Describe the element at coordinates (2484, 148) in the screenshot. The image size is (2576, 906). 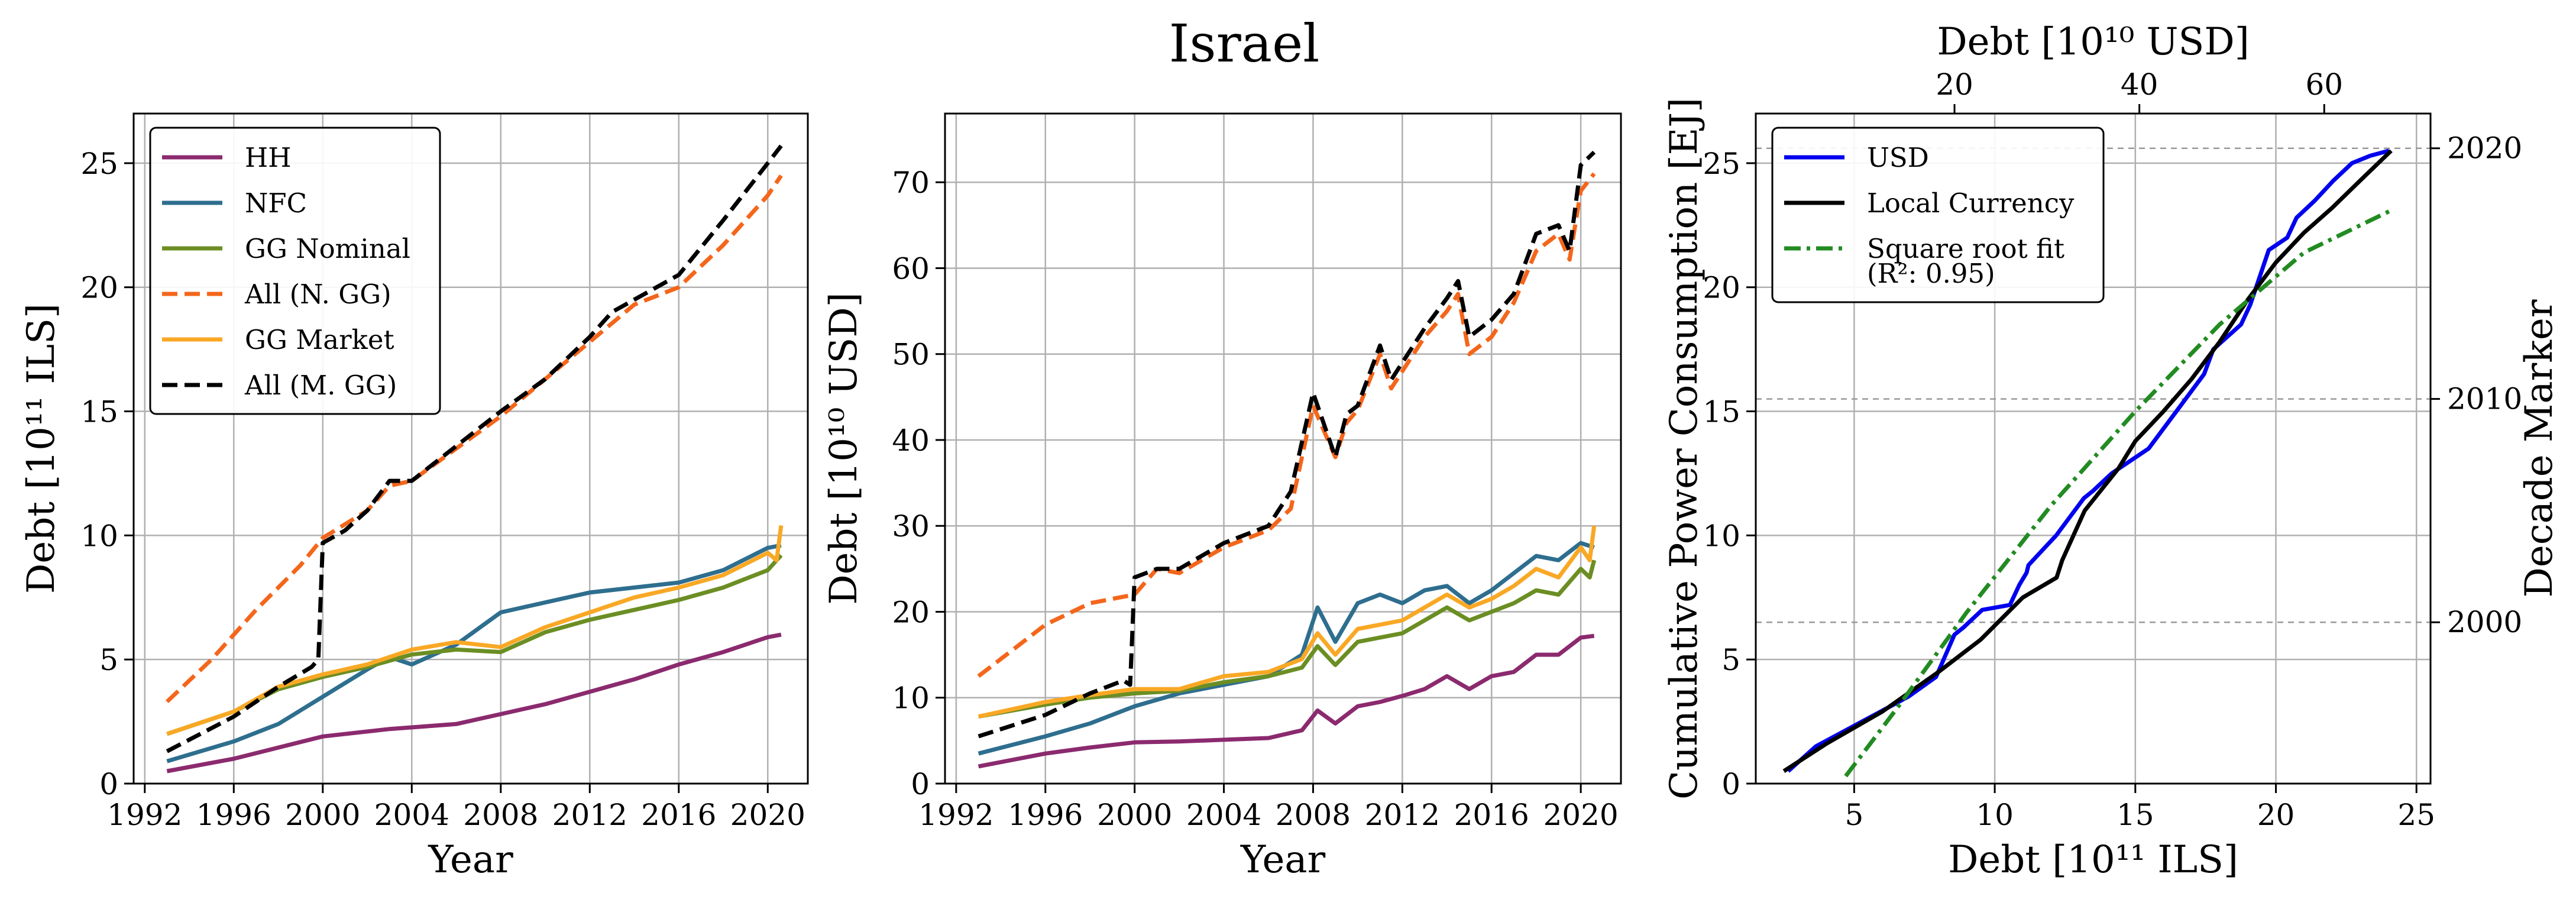
I see `decade-marker-label: 2020` at that location.